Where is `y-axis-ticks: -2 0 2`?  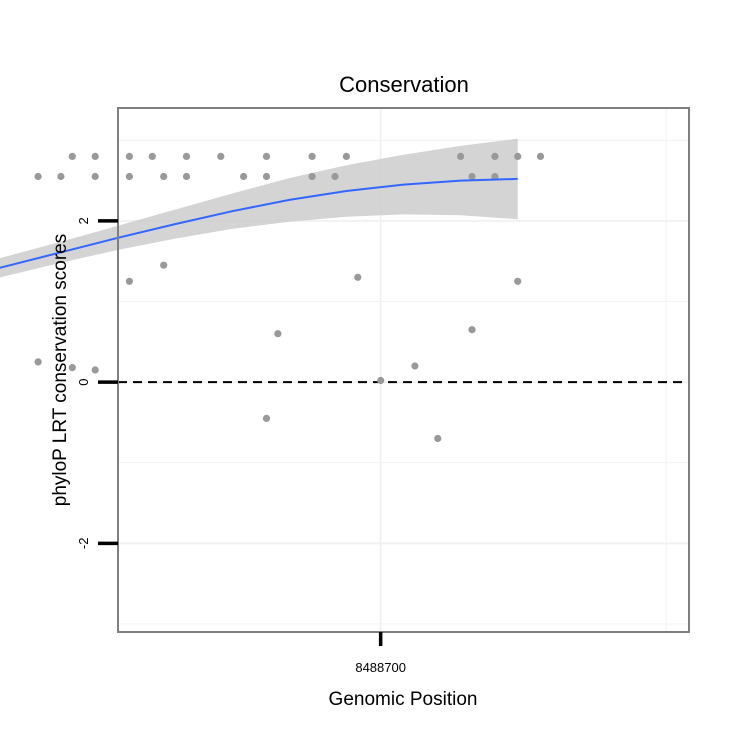 y-axis-ticks: -2 0 2 is located at coordinates (97, 383).